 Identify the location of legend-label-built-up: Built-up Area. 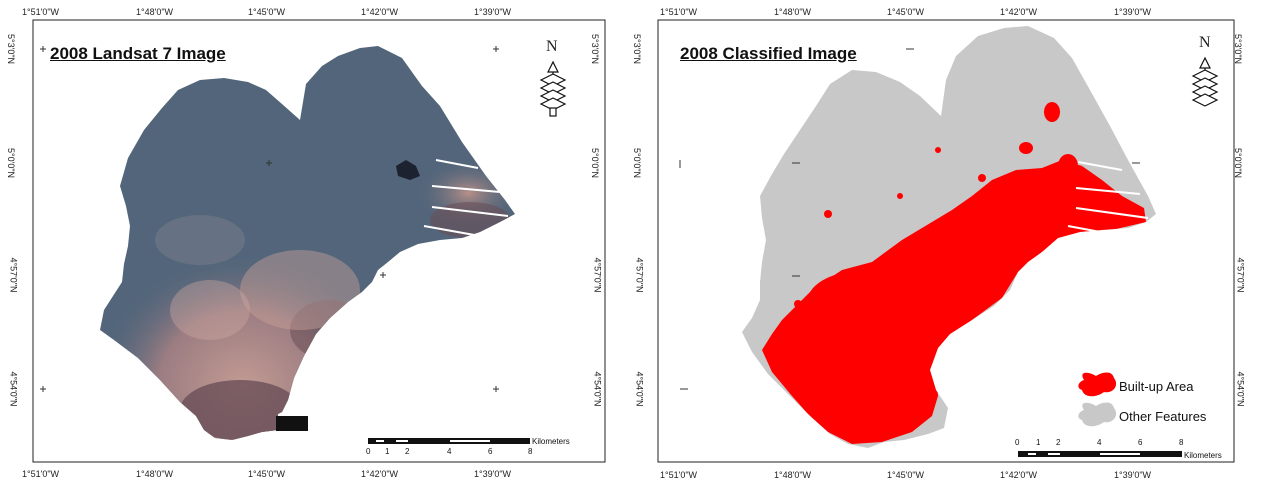
(1156, 386).